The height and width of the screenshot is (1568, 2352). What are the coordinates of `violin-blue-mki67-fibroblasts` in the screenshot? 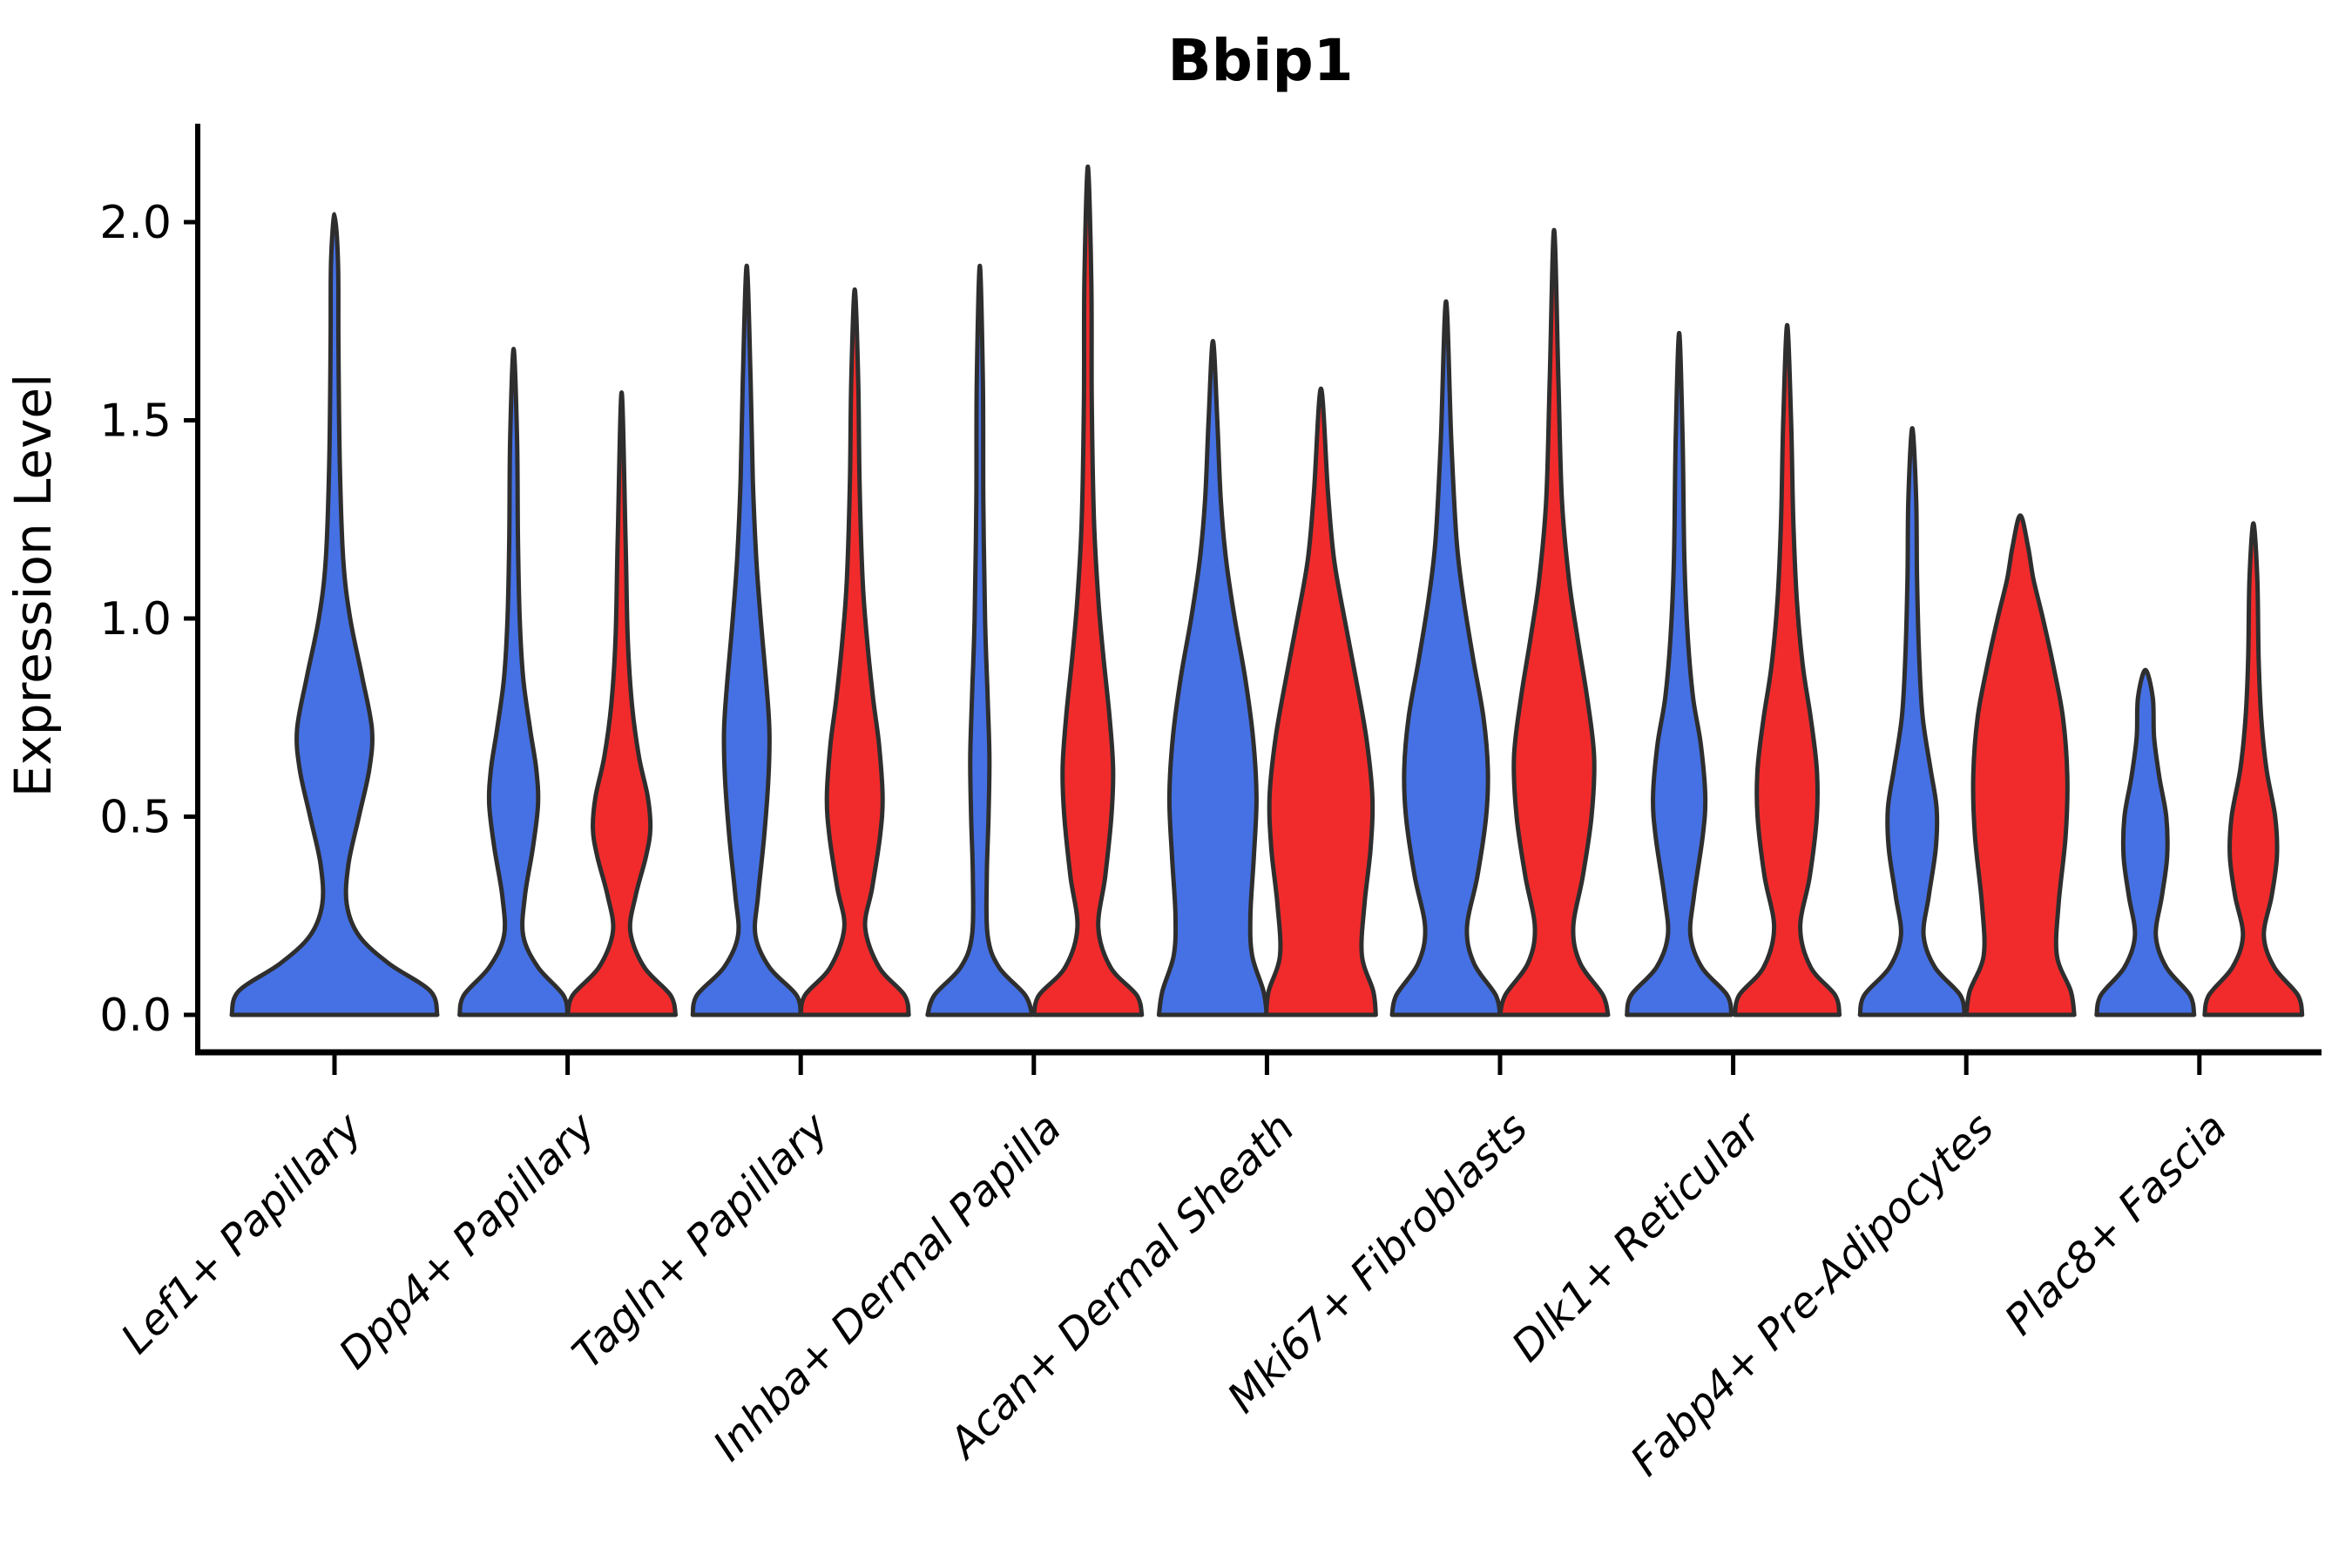 It's located at (1446, 658).